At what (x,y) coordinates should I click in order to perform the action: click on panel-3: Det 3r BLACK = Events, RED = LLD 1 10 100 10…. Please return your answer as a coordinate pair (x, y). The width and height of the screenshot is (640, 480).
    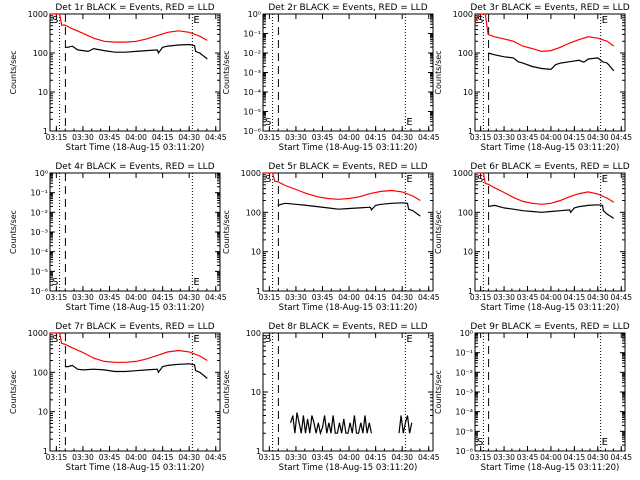
    Looking at the image, I should click on (533, 78).